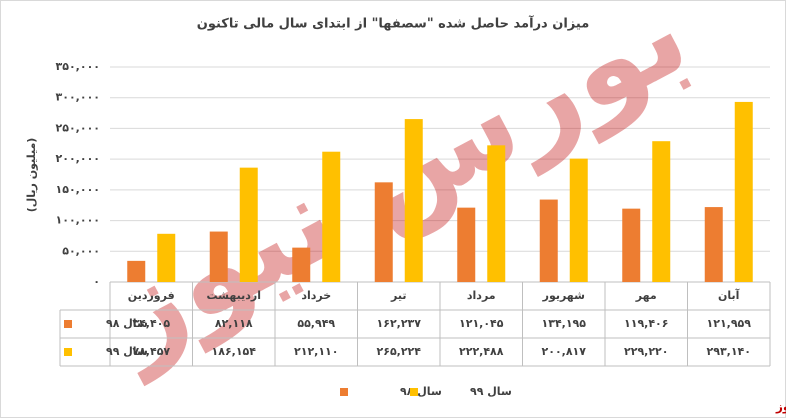  I want to click on table-value: ۱۶۲,۲۳۷, so click(399, 323).